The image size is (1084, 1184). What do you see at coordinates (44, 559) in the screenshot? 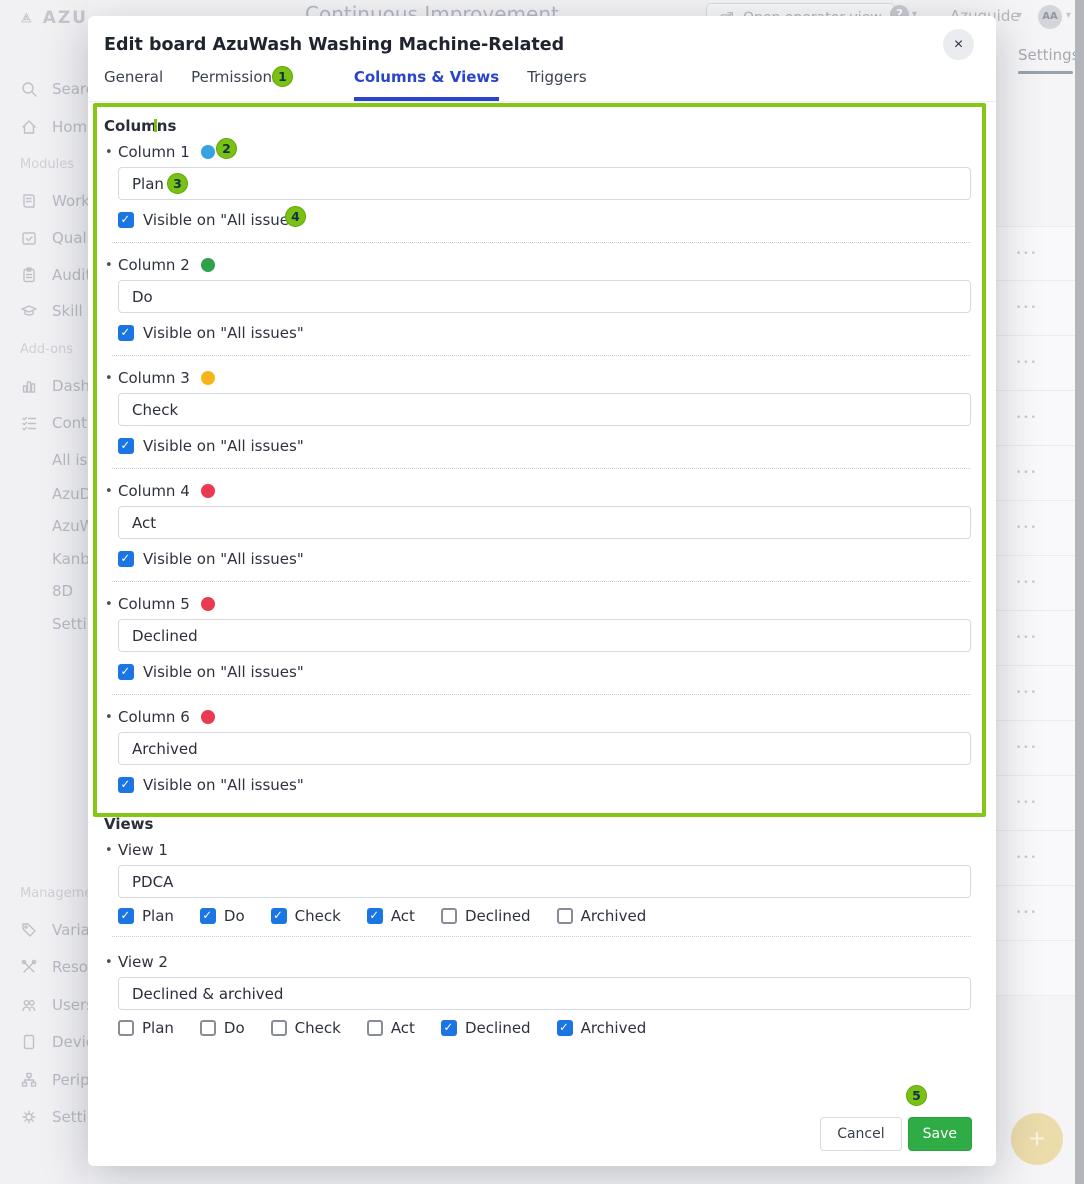
I see `sidebar-subitem-kanban: Kanb` at bounding box center [44, 559].